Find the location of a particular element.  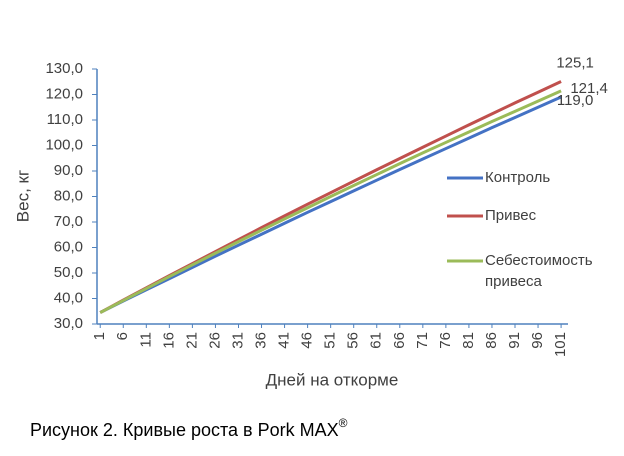

x-tick-label: 66 is located at coordinates (399, 340).